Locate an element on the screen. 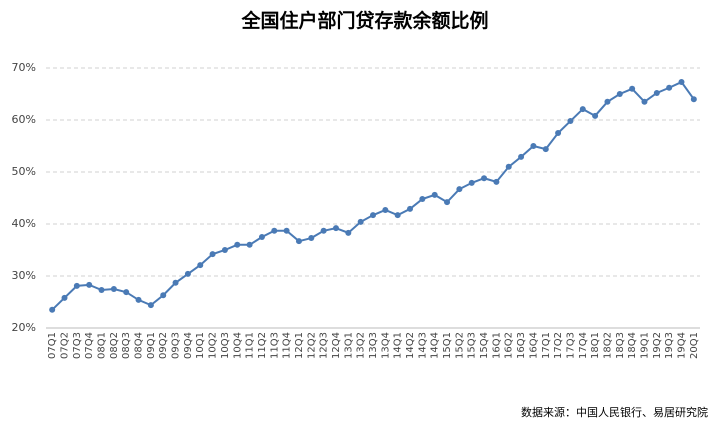 This screenshot has width=723, height=429. x-tick-label: 09Q2 is located at coordinates (163, 345).